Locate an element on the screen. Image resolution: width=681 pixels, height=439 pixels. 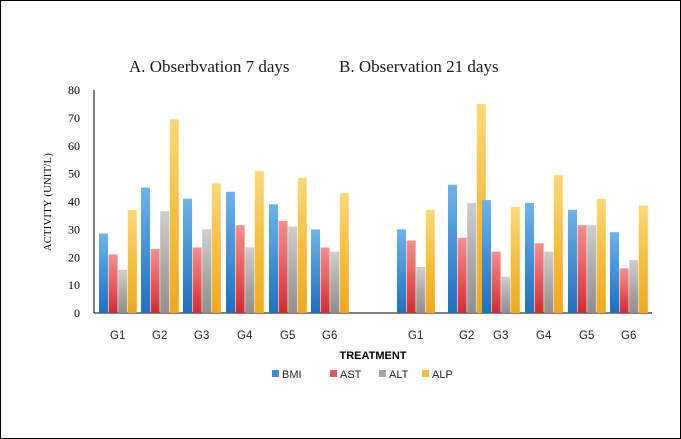
bar-ast-g4-panel-a is located at coordinates (240, 269).